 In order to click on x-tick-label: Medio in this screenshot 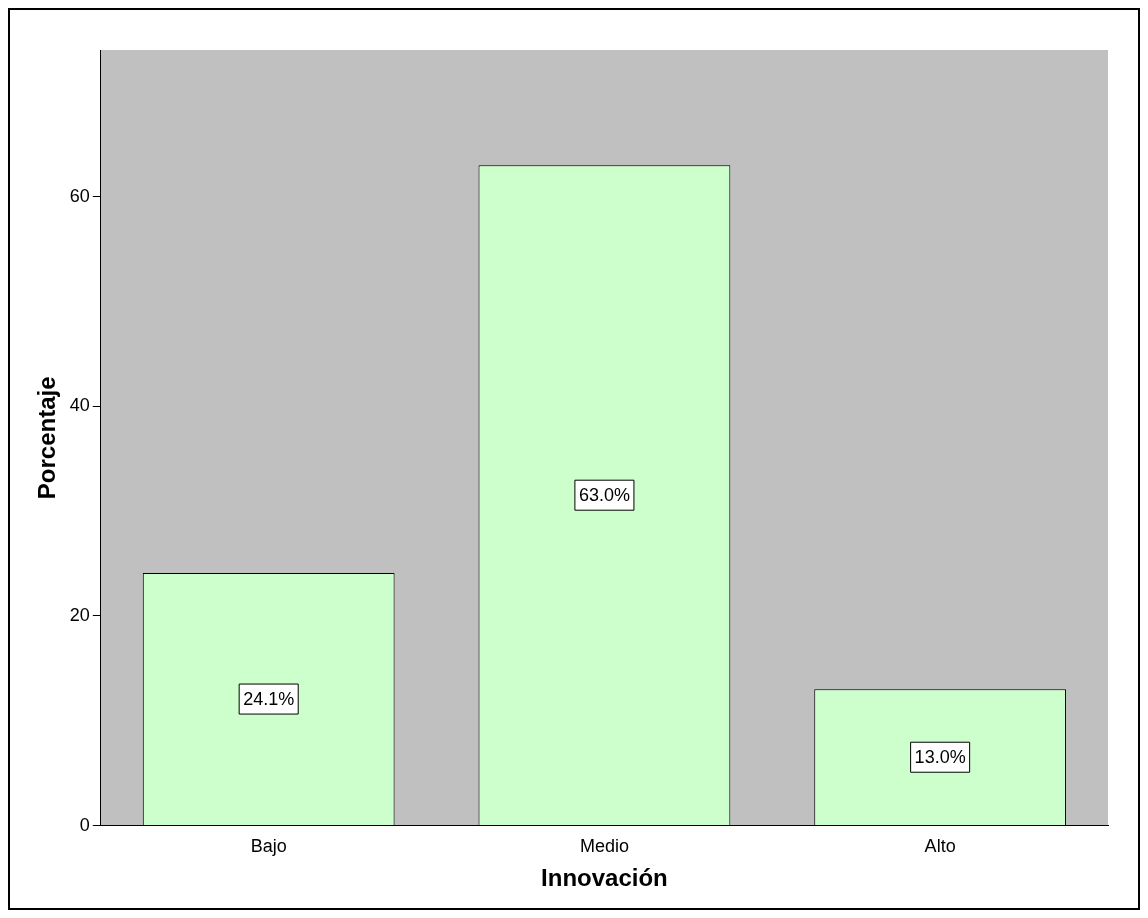, I will do `click(604, 846)`.